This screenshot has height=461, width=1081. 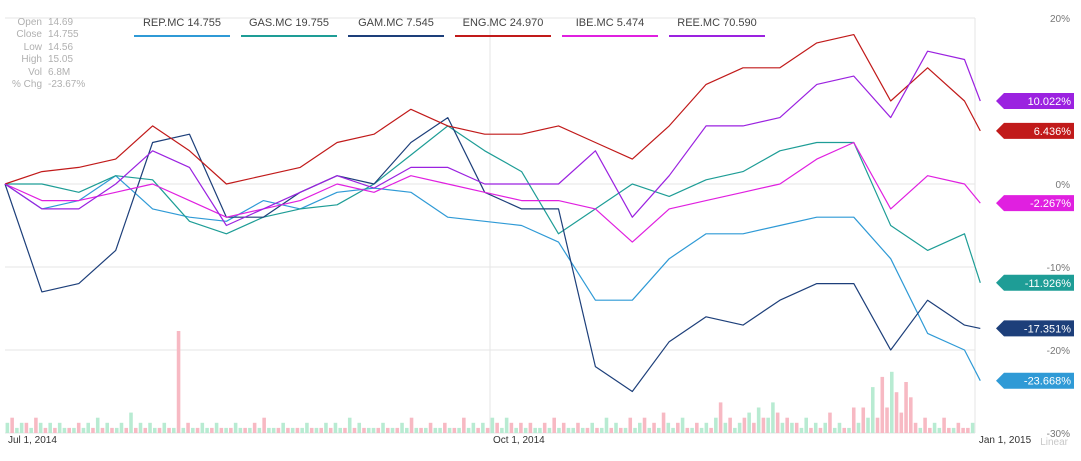 What do you see at coordinates (47, 35) in the screenshot?
I see `ohlc-row-close: Close 14.755` at bounding box center [47, 35].